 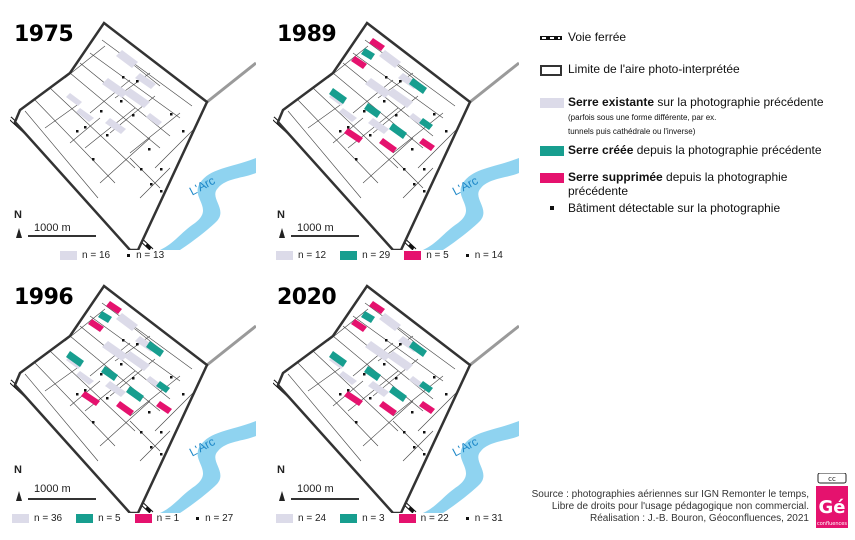 I want to click on count-existing: n = 36, so click(x=37, y=518).